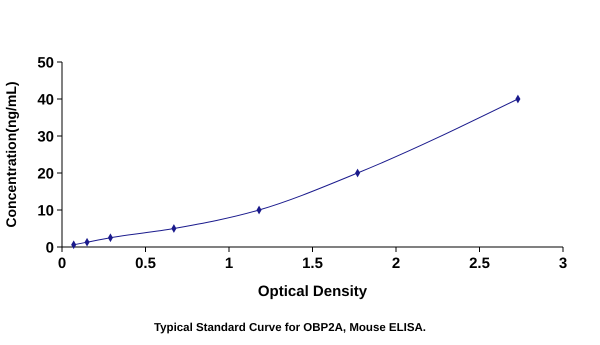 The height and width of the screenshot is (345, 600). What do you see at coordinates (563, 263) in the screenshot?
I see `x-tick-label: 3` at bounding box center [563, 263].